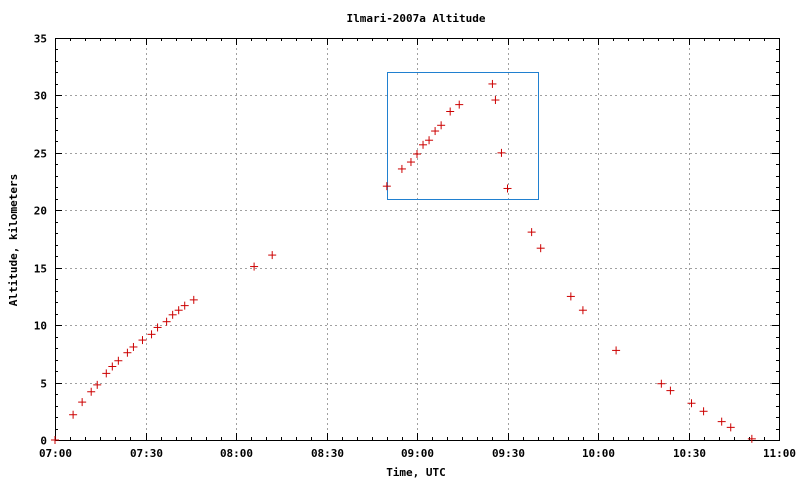  Describe the element at coordinates (40, 240) in the screenshot. I see `y-tick-labels: 0 5 10 15 20 25 30 35` at that location.